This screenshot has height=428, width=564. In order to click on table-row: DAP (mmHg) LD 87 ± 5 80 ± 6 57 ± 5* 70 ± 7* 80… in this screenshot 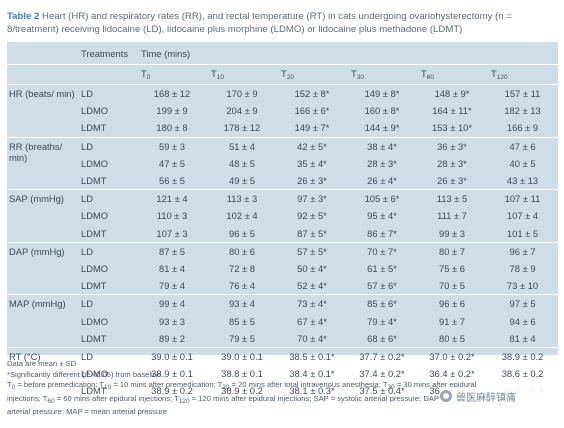, I will do `click(283, 268)`.